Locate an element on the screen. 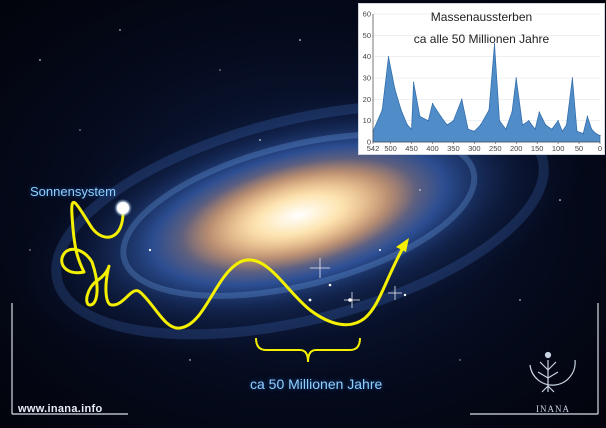 This screenshot has height=428, width=606. x-tick-label: 250 is located at coordinates (495, 148).